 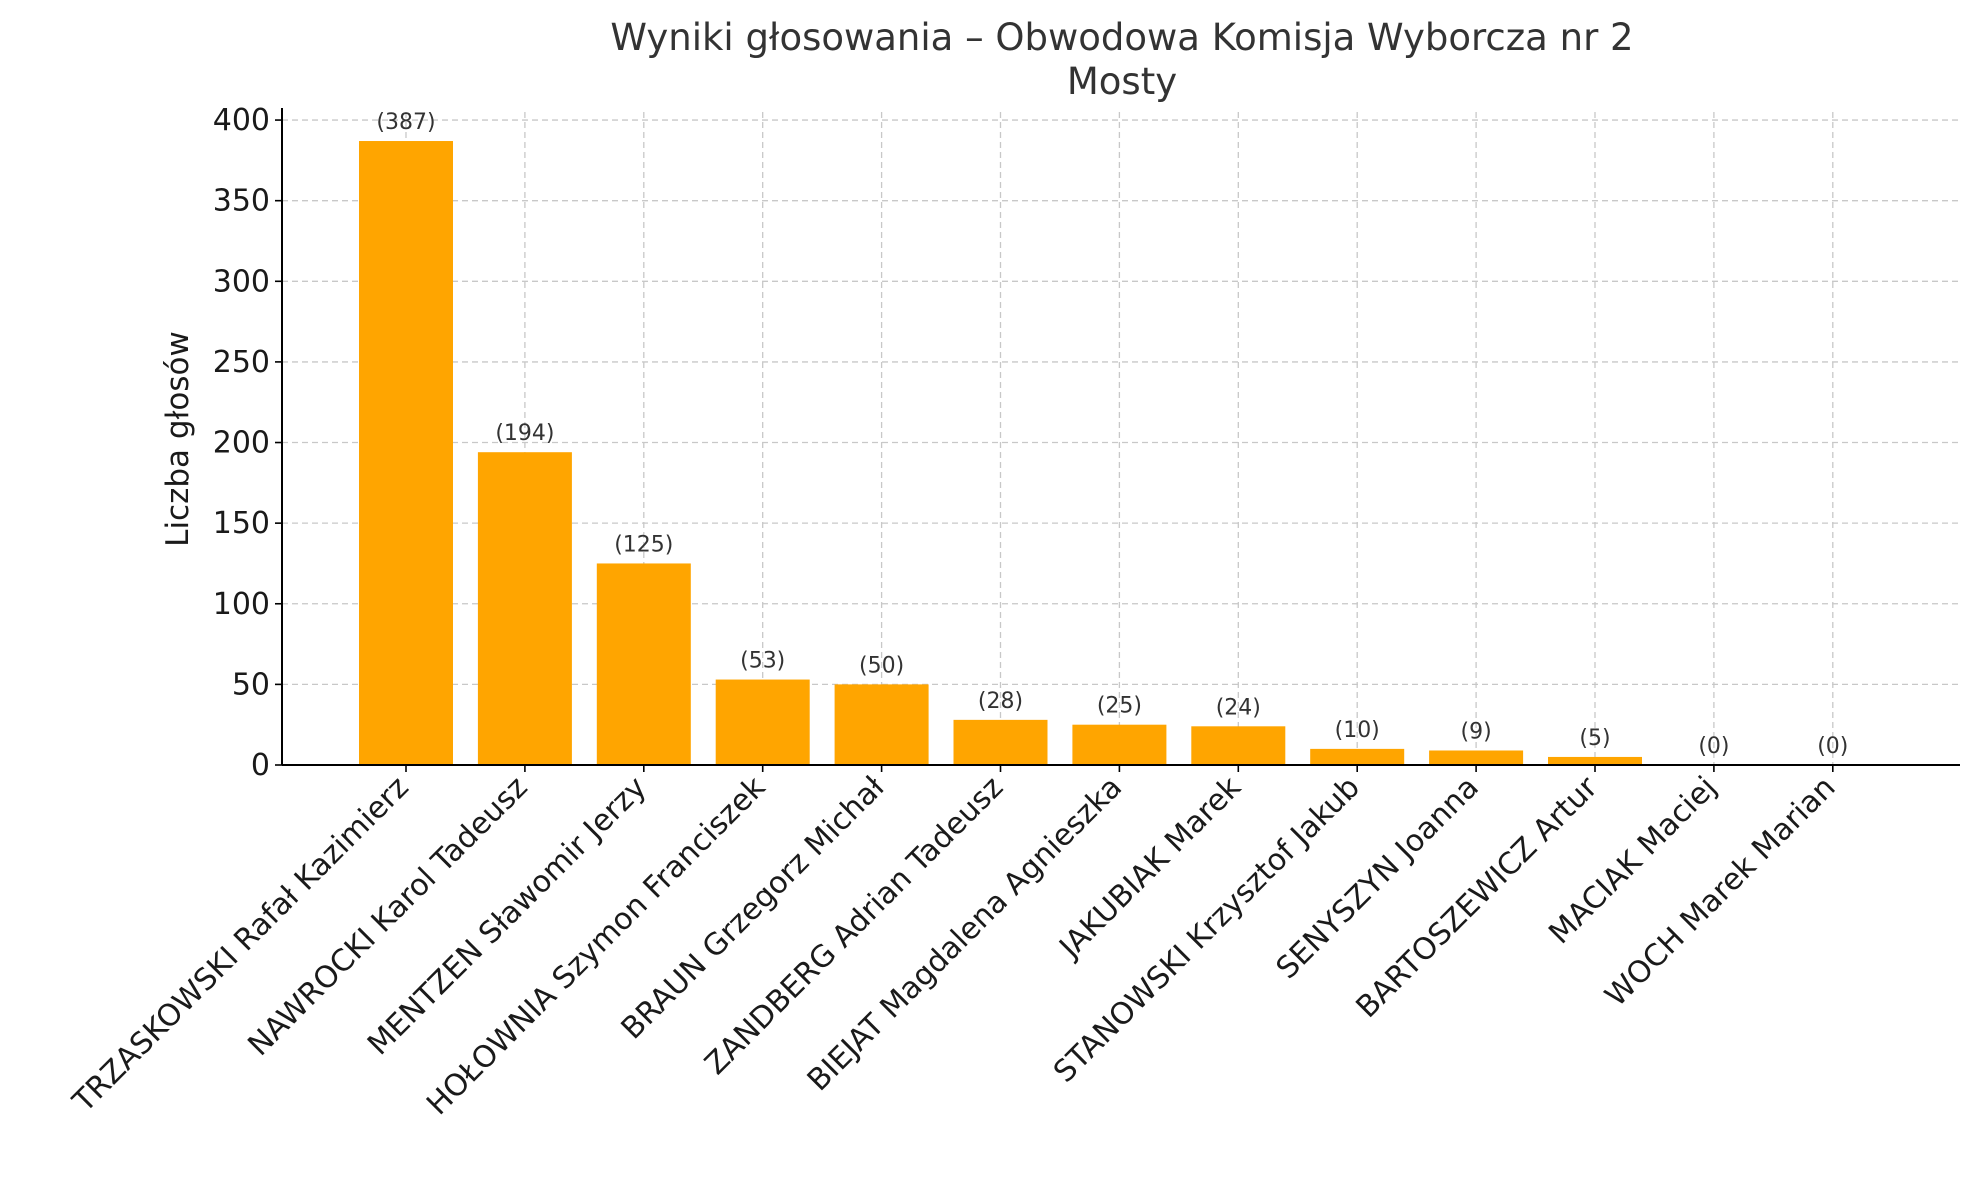 I want to click on data-label: (53), so click(x=762, y=661).